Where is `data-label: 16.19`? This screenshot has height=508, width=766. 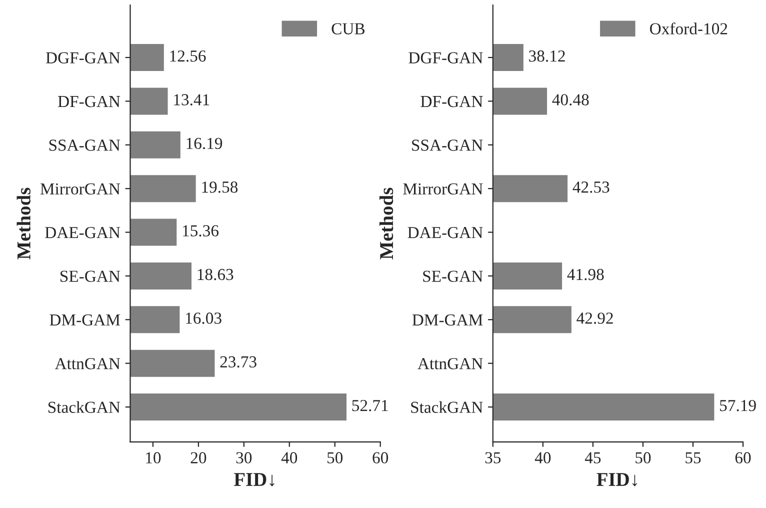
data-label: 16.19 is located at coordinates (204, 144).